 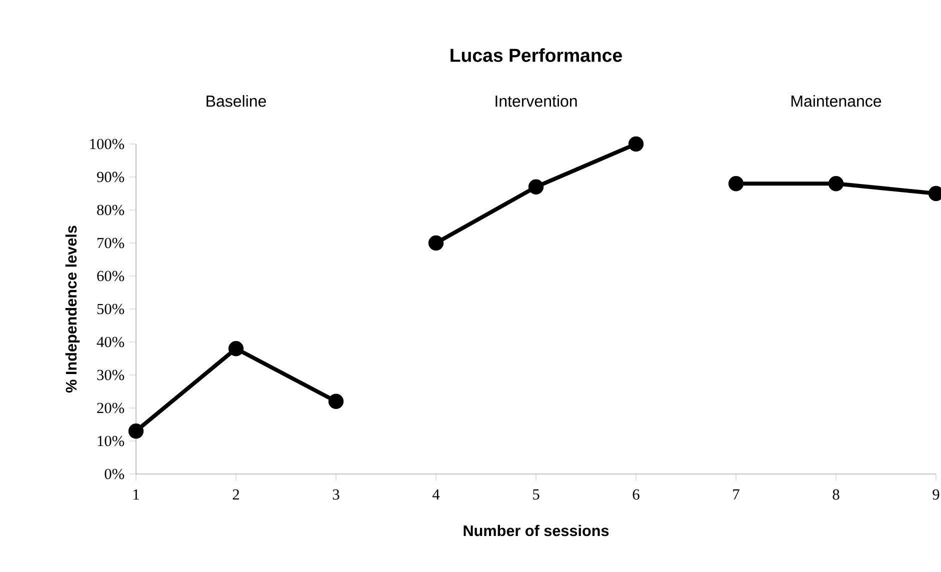 What do you see at coordinates (636, 494) in the screenshot?
I see `x-tick-label: 6` at bounding box center [636, 494].